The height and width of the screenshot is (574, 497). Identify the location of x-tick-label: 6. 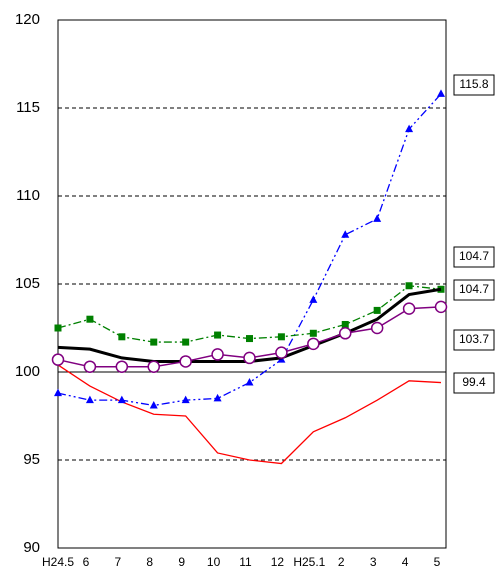
(86, 562).